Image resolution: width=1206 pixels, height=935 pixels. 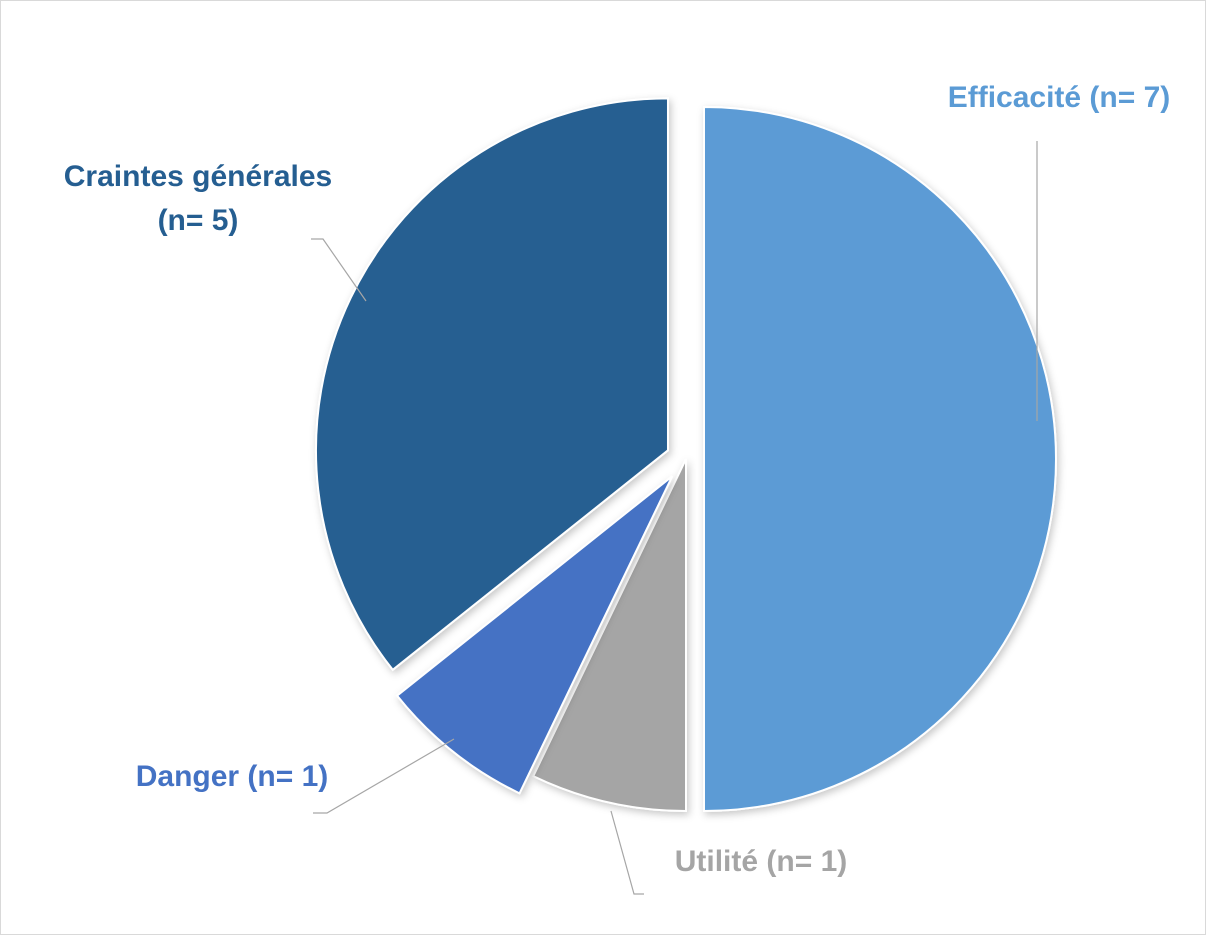 What do you see at coordinates (761, 861) in the screenshot?
I see `slice-label-utilite: Utilité (n= 1)` at bounding box center [761, 861].